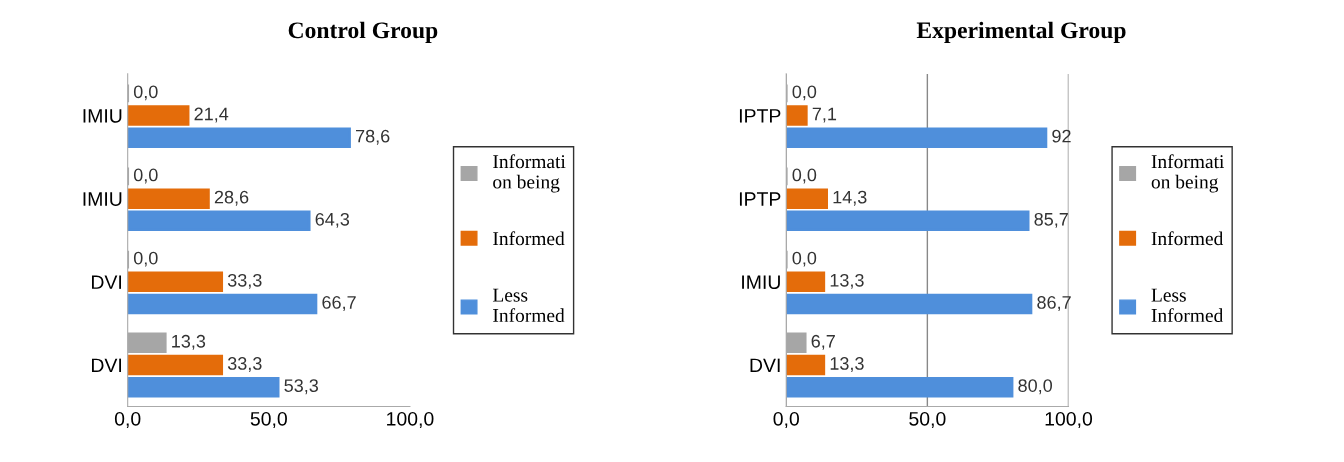 Image resolution: width=1344 pixels, height=462 pixels. Describe the element at coordinates (823, 342) in the screenshot. I see `data-label: 6,7` at that location.